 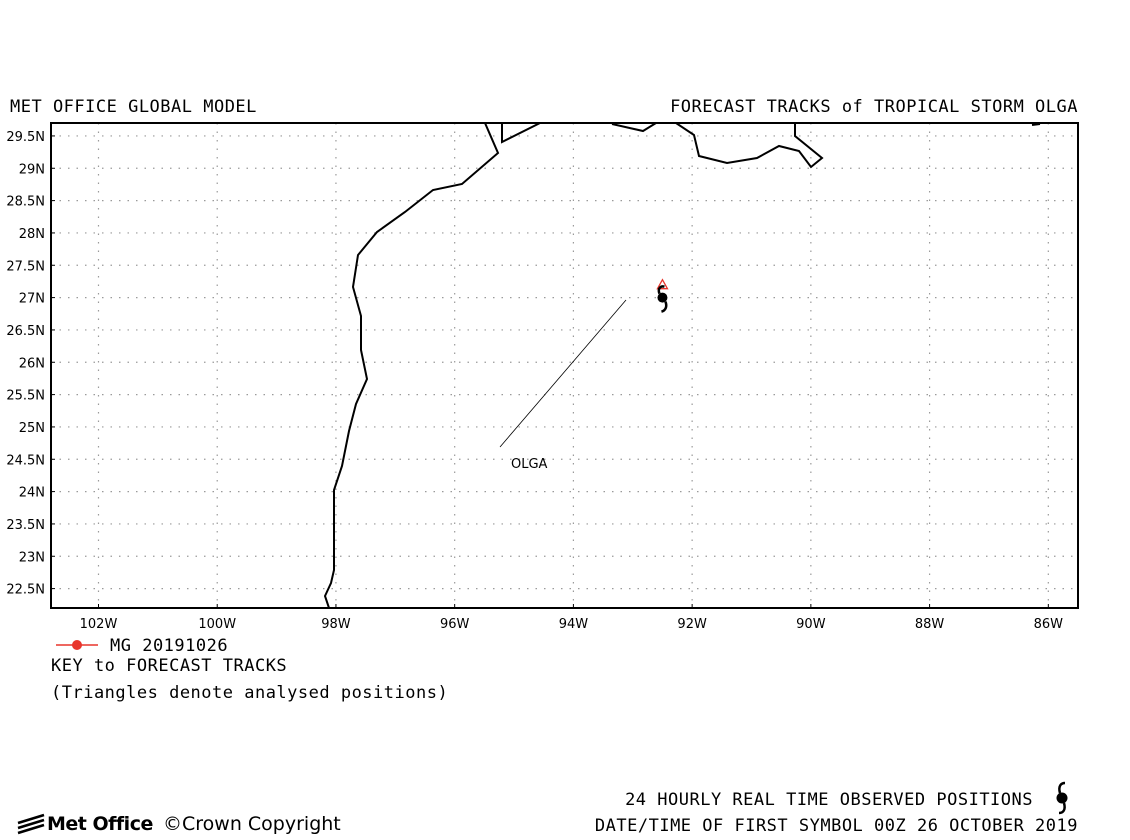 What do you see at coordinates (250, 693) in the screenshot?
I see `legend-note: (Triangles denote analysed positions)` at bounding box center [250, 693].